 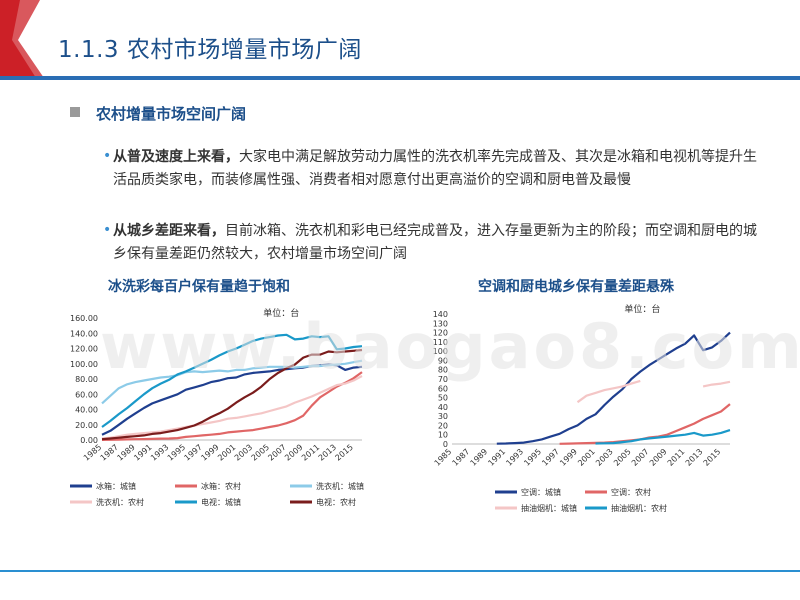 I want to click on y-tick-label: 0.00, so click(x=89, y=440).